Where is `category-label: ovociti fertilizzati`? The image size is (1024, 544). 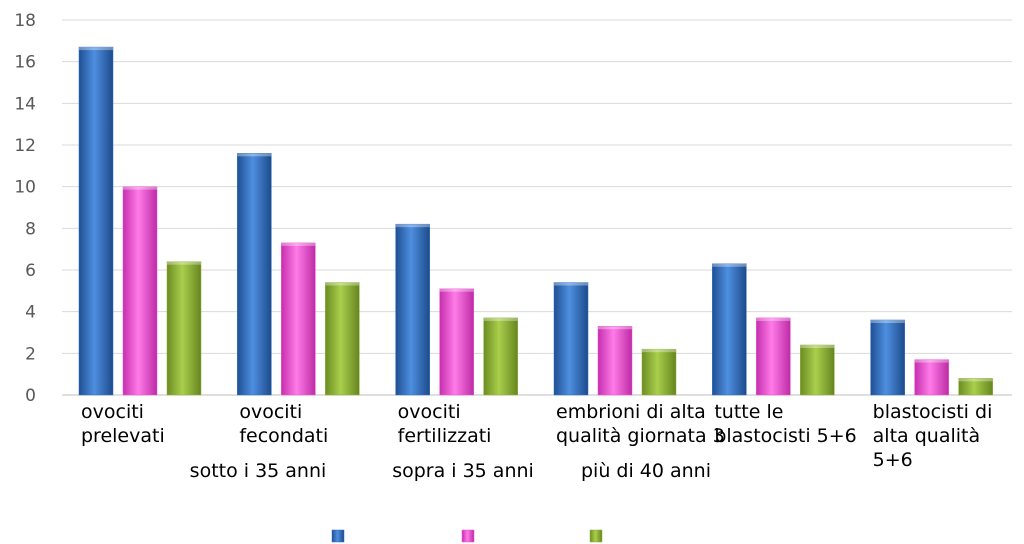 category-label: ovociti fertilizzati is located at coordinates (445, 424).